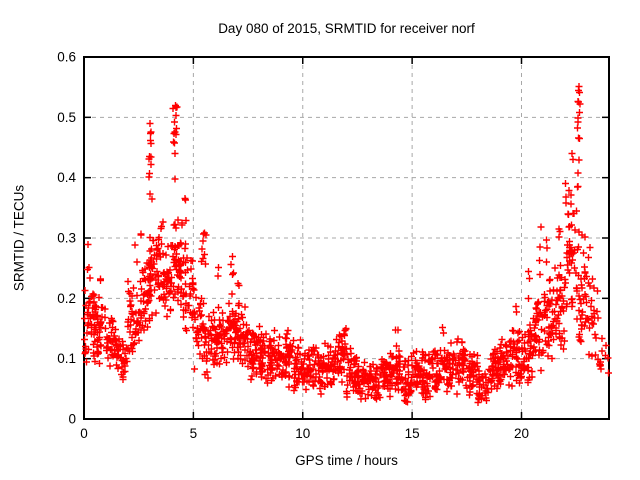 The width and height of the screenshot is (640, 480). I want to click on x-tick-label: 5, so click(194, 433).